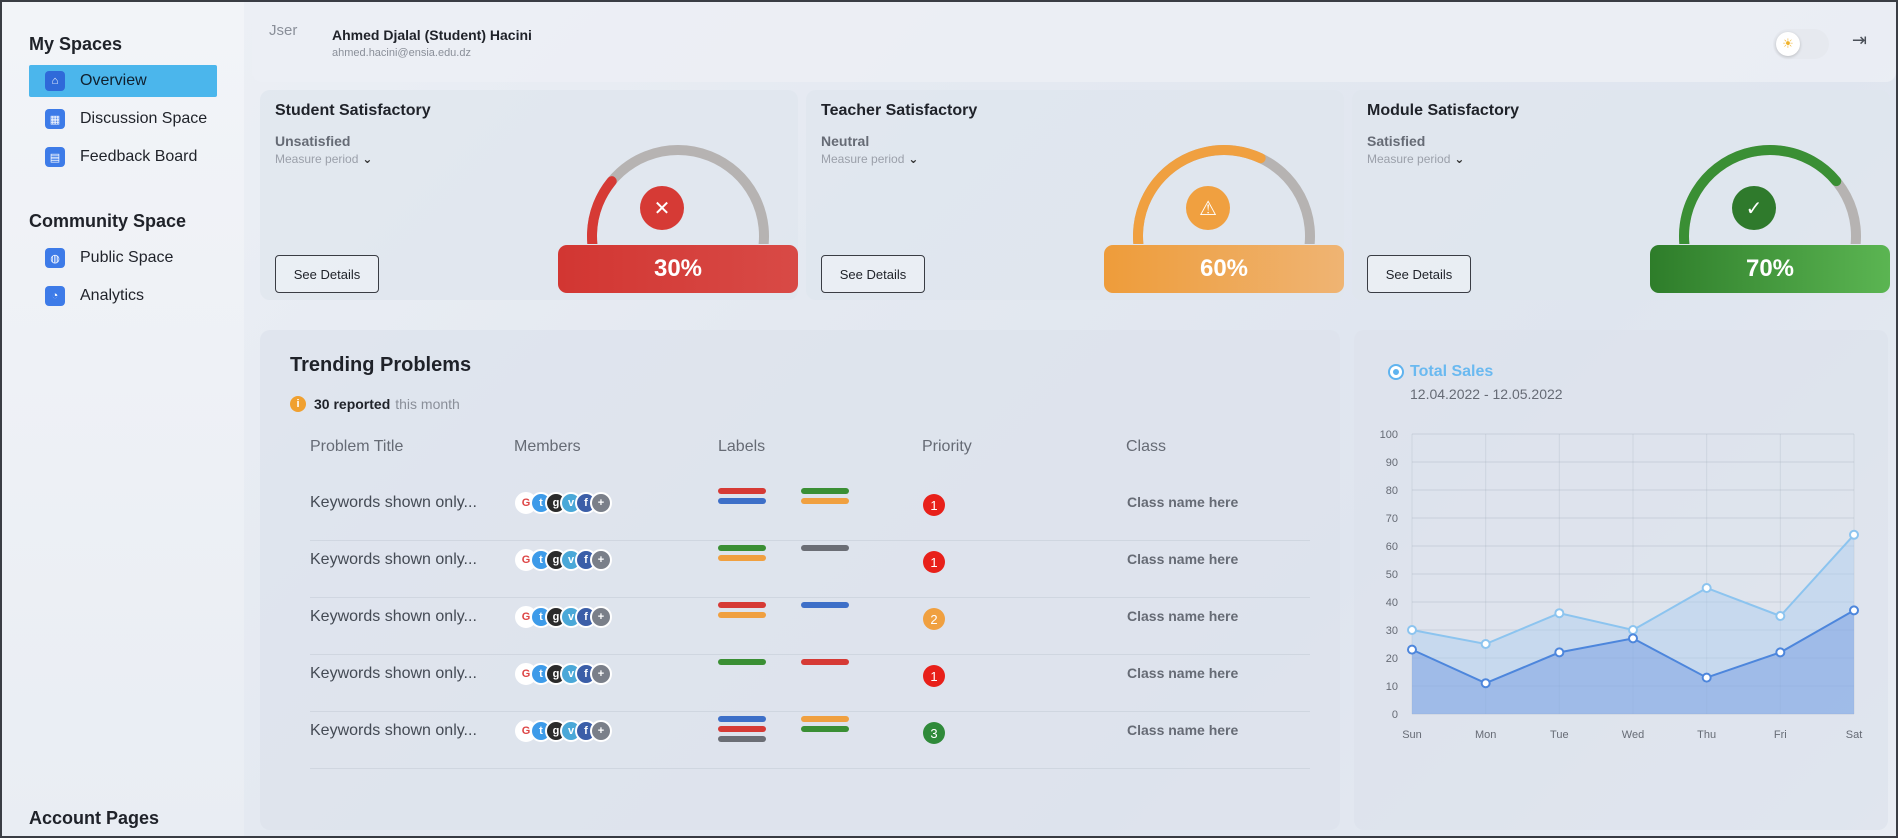 This screenshot has height=838, width=1898. Describe the element at coordinates (863, 159) in the screenshot. I see `measure-period-label: Measure period` at that location.